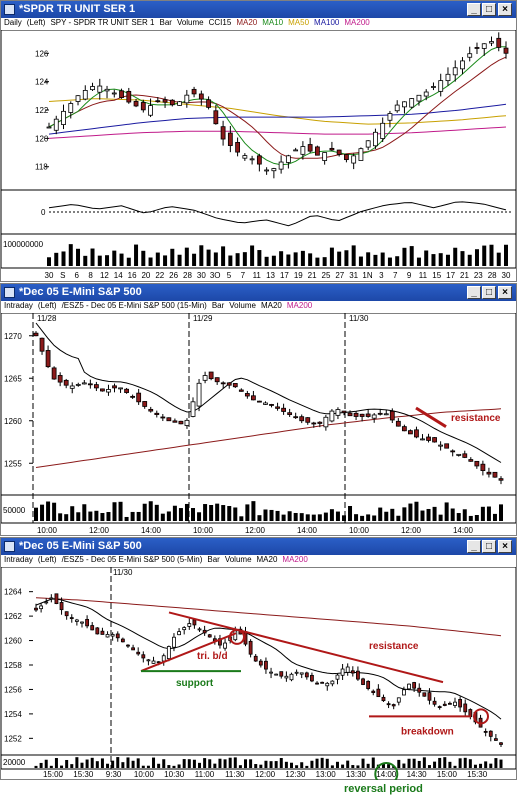 The width and height of the screenshot is (517, 796). Describe the element at coordinates (18, 559) in the screenshot. I see `info-interval: Intraday` at that location.